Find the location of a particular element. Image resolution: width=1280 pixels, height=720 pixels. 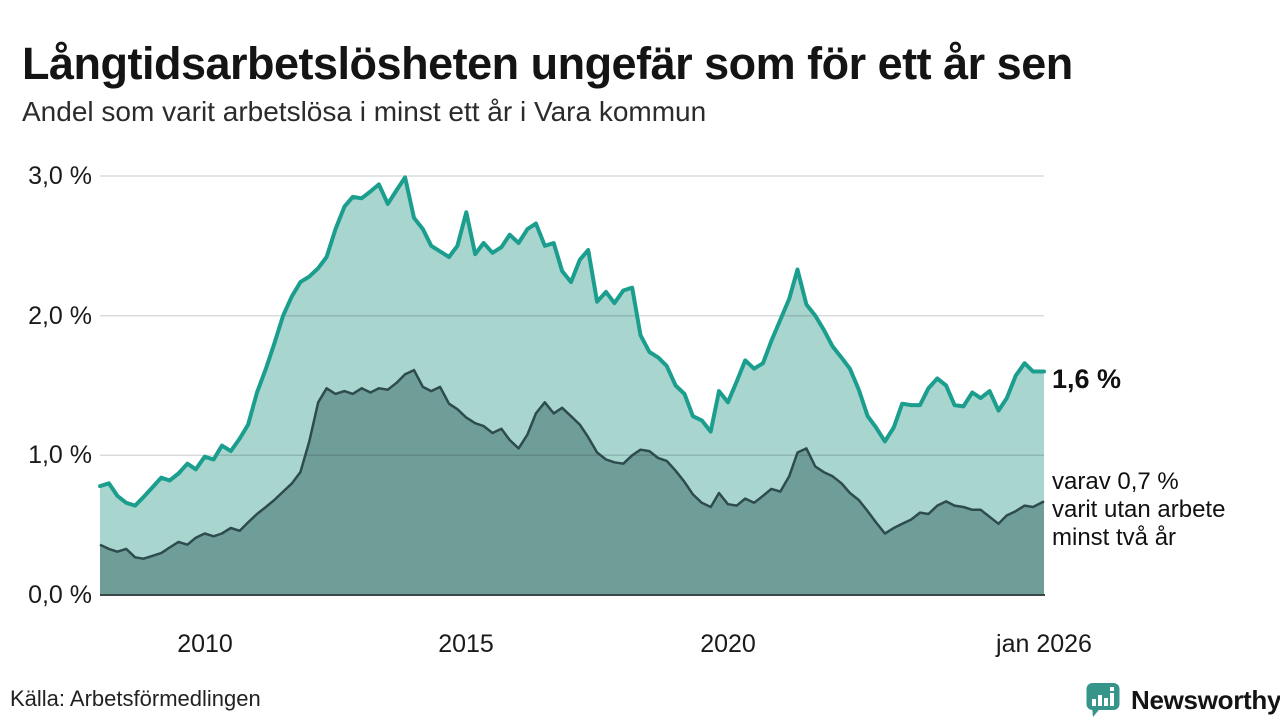

x-tick-label: 2010 is located at coordinates (205, 644).